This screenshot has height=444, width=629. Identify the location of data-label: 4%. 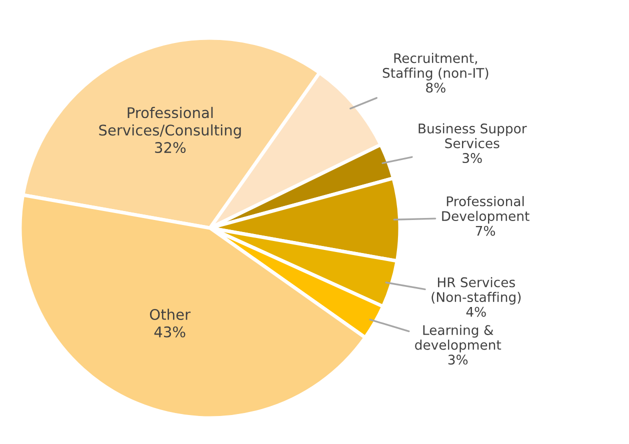
(476, 311).